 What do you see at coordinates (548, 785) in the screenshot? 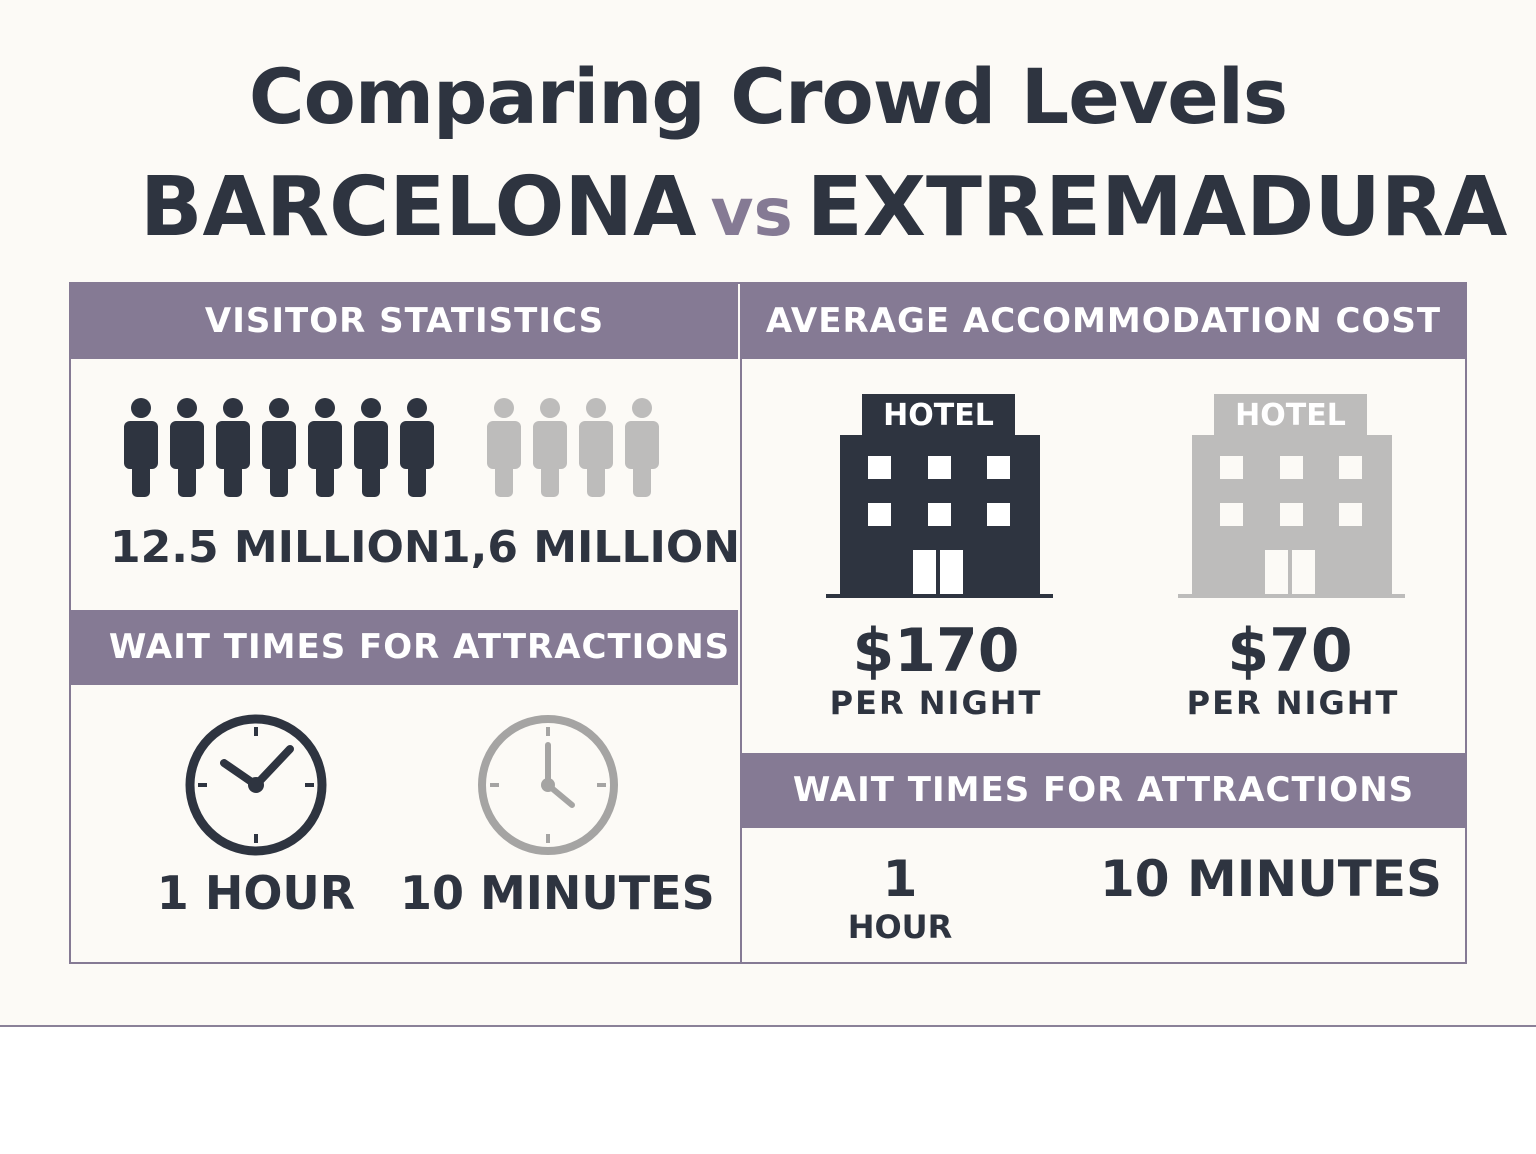
I see `clock-icon-muted` at bounding box center [548, 785].